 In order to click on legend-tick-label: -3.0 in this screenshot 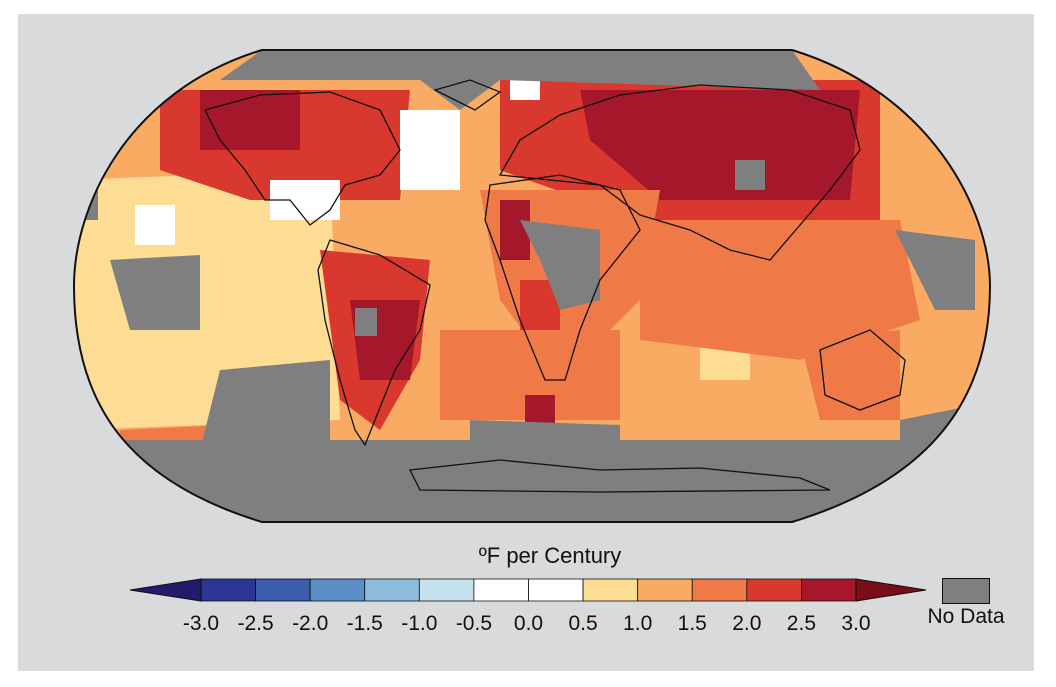, I will do `click(201, 623)`.